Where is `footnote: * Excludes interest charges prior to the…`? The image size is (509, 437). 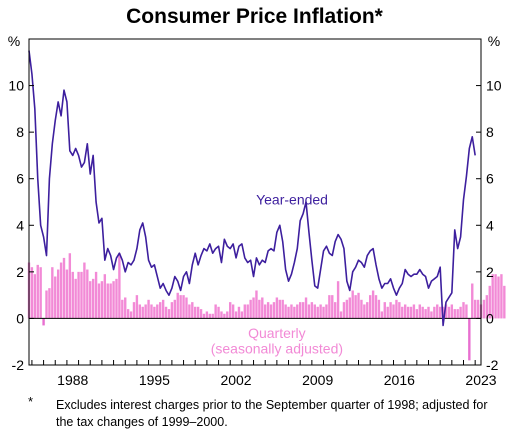
footnote: * Excludes interest charges prior to the… is located at coordinates (263, 412).